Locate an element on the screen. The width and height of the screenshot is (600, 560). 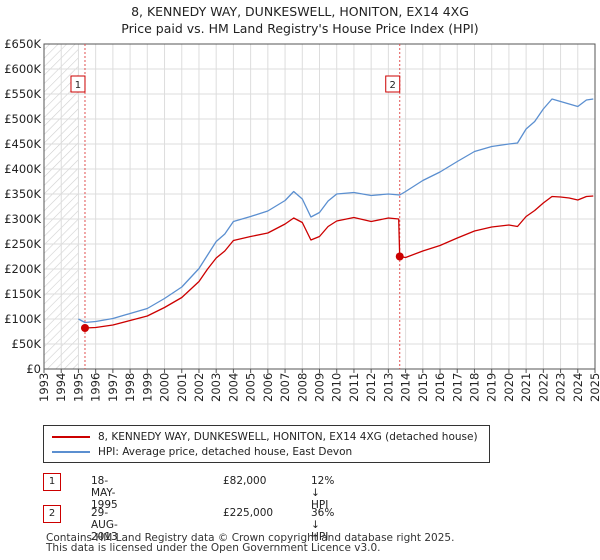
x-tick-label: 1995 is located at coordinates (78, 387).